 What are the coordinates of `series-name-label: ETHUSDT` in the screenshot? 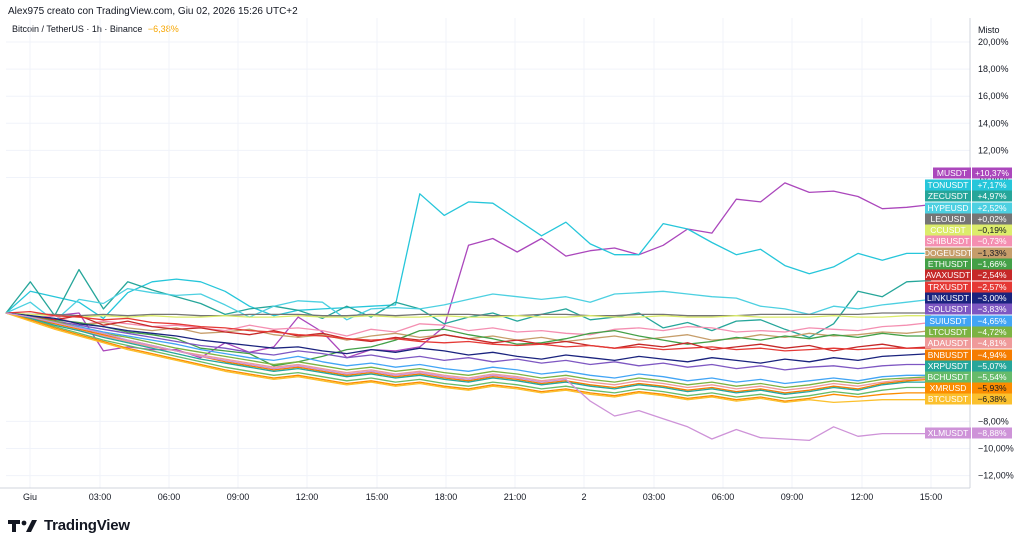 It's located at (948, 264).